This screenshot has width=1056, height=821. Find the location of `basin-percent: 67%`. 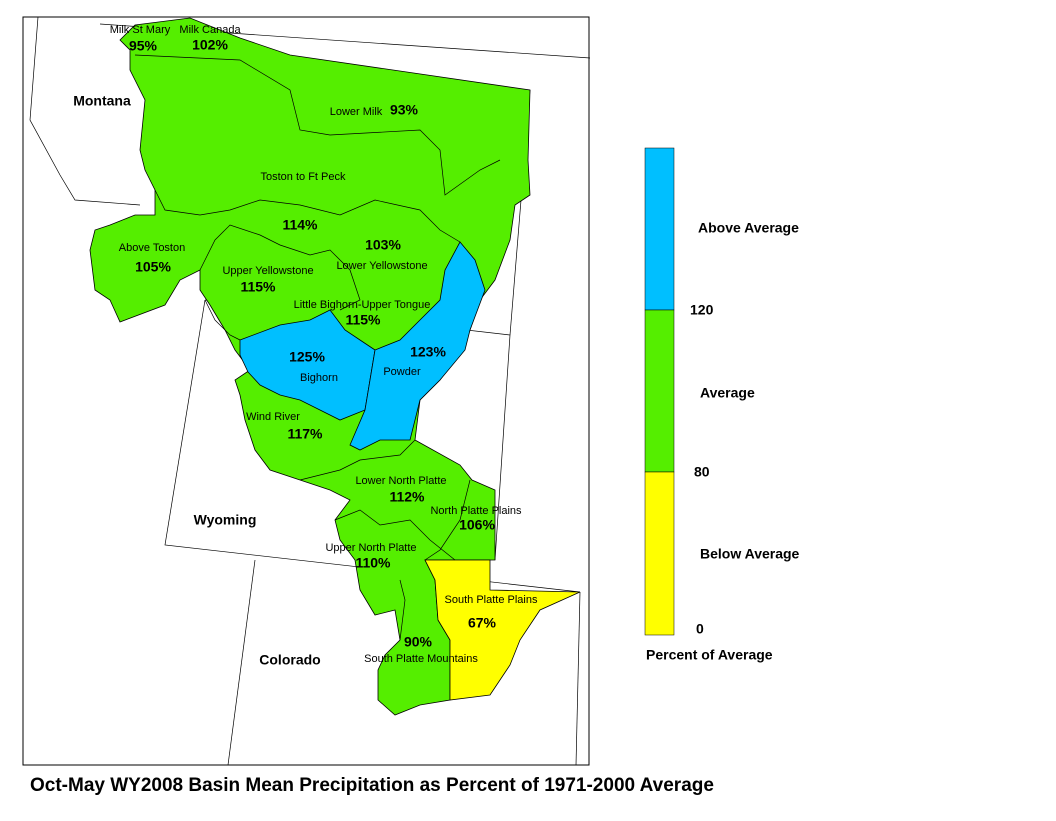

basin-percent: 67% is located at coordinates (482, 623).